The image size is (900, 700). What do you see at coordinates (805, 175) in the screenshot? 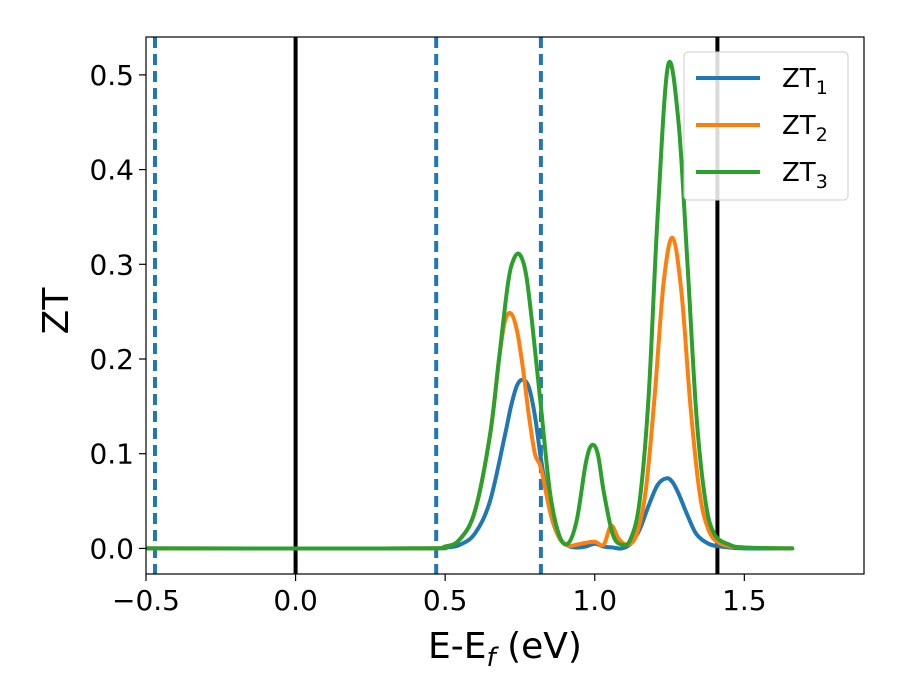
I see `legend-label-zt3: ZT3` at bounding box center [805, 175].